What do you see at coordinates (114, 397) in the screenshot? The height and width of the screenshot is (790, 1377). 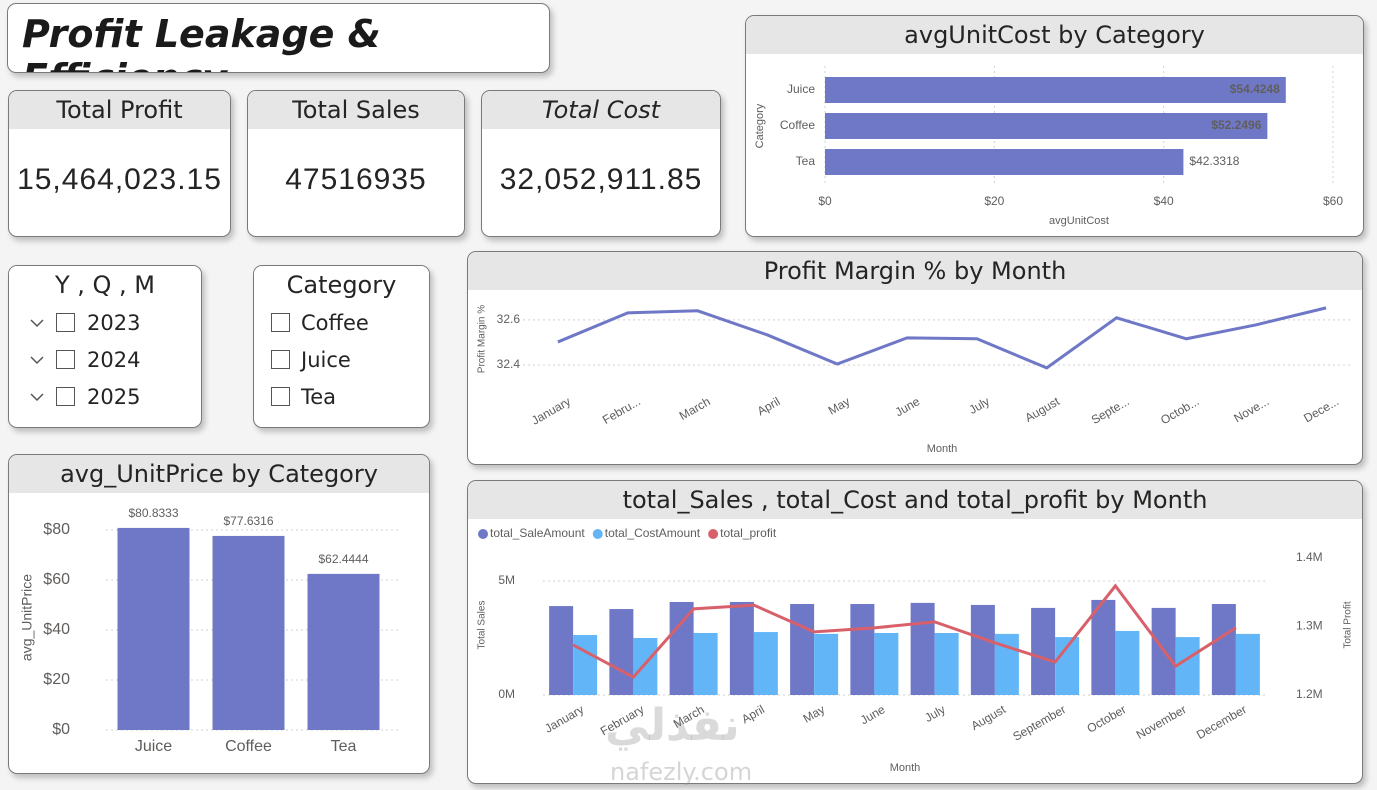 I see `slicer-item: 2025` at bounding box center [114, 397].